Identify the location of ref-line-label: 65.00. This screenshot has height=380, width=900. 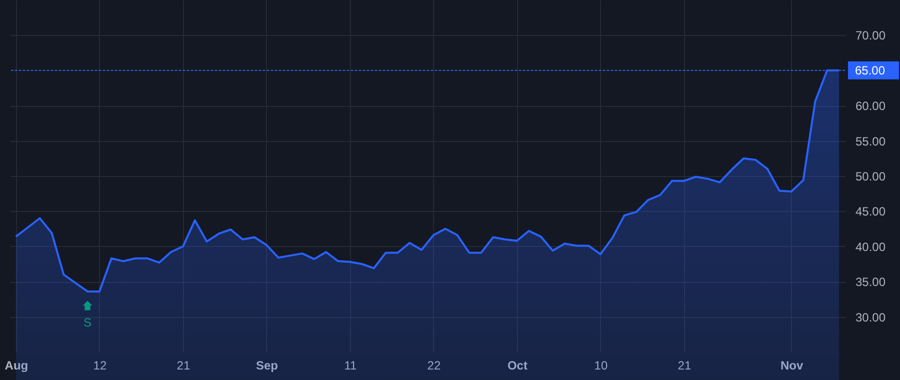
(870, 70).